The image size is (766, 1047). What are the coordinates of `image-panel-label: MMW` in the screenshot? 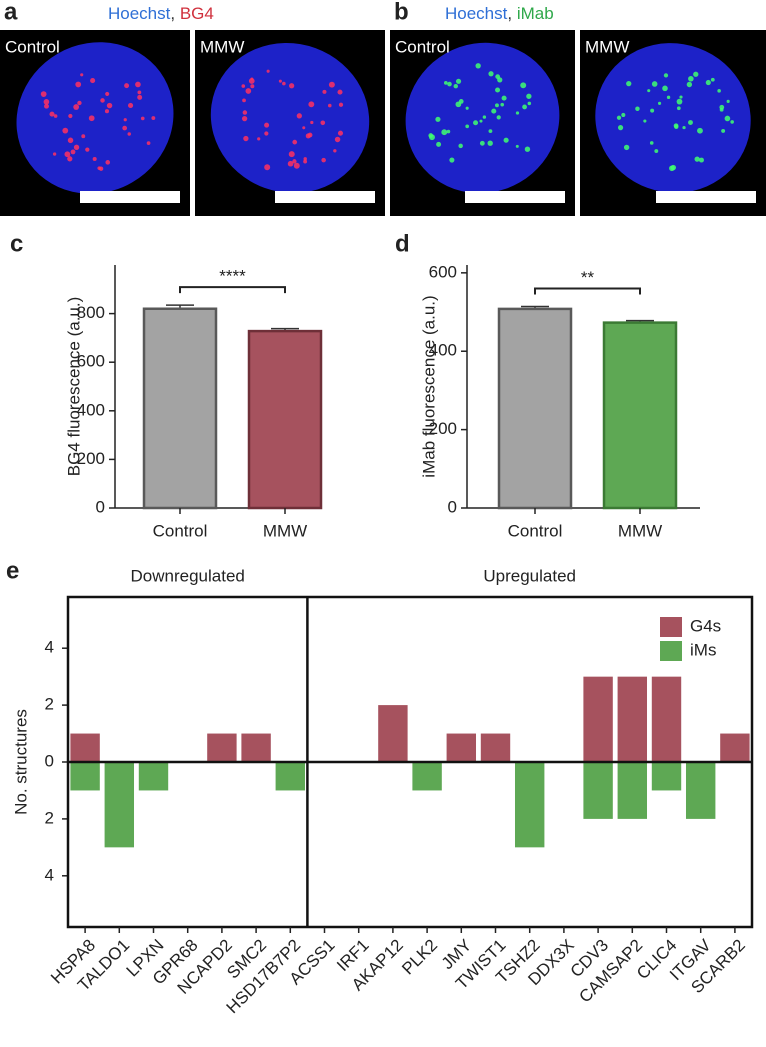 It's located at (607, 46).